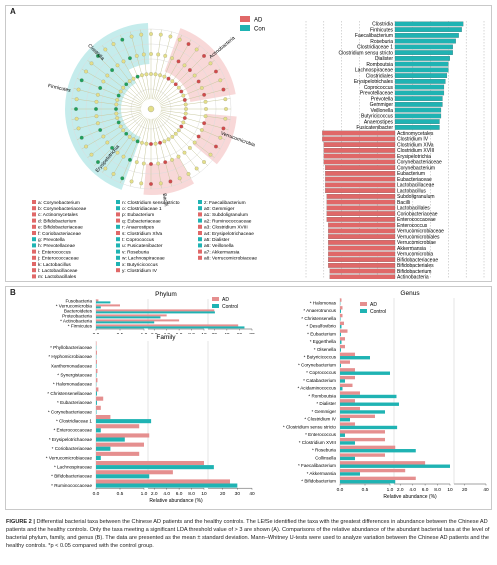 This screenshot has height=565, width=497. Describe the element at coordinates (166, 333) in the screenshot. I see `tick-label: 4.0` at that location.